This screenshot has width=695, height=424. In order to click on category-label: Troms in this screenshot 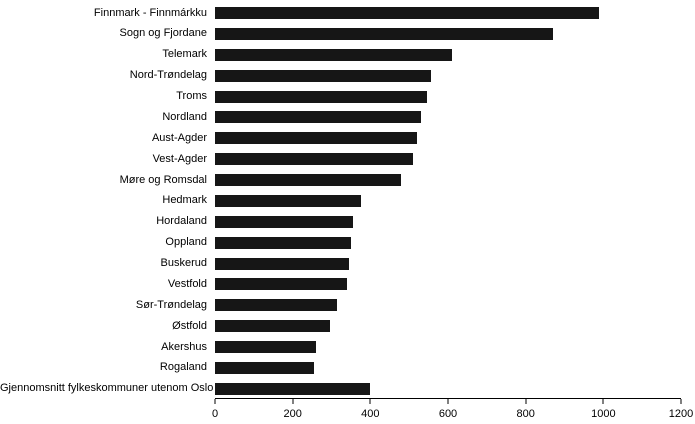, I will do `click(191, 96)`.